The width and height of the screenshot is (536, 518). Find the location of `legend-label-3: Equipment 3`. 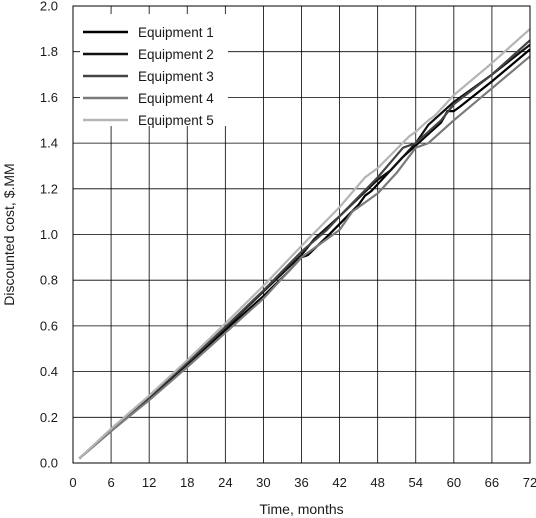

legend-label-3: Equipment 3 is located at coordinates (176, 76).